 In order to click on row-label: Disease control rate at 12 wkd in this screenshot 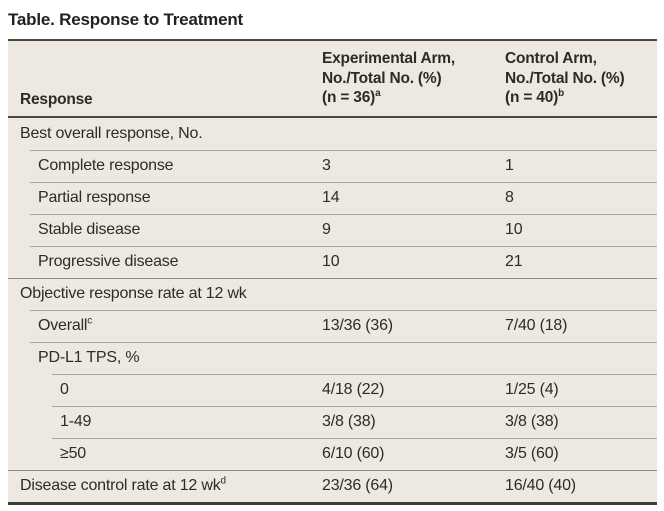, I will do `click(123, 484)`.